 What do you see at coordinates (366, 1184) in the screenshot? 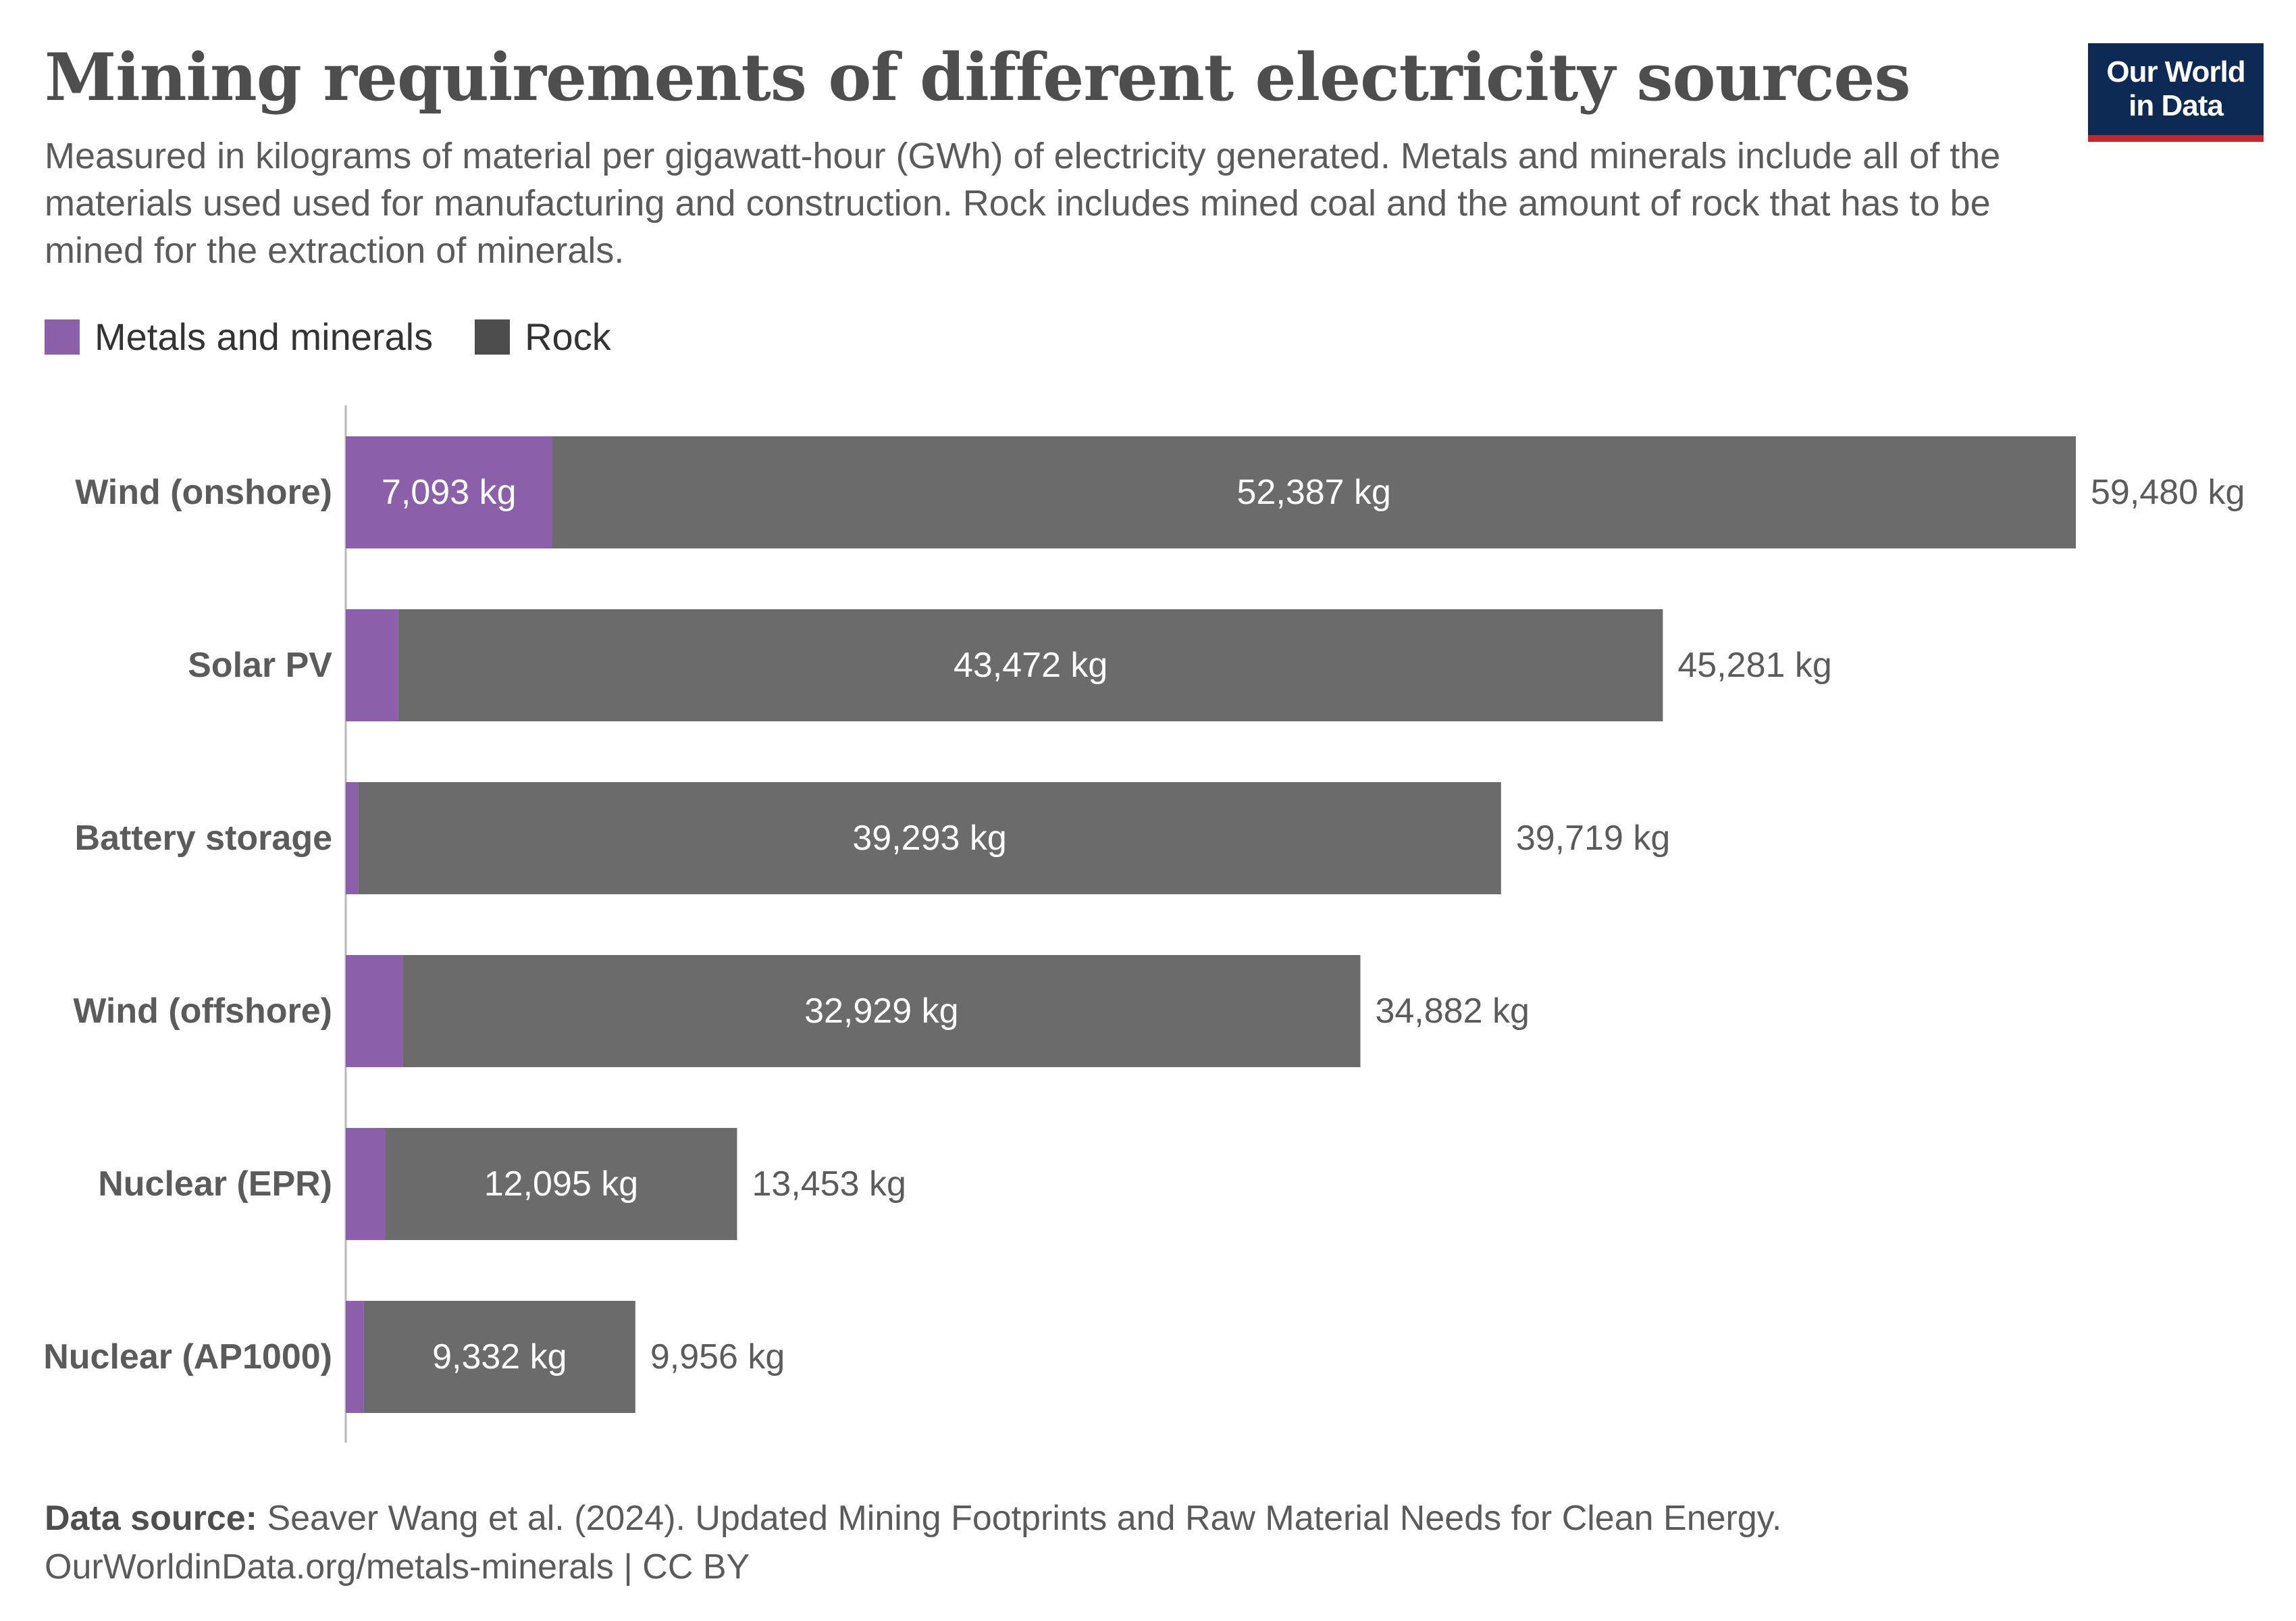
I see `bar-segment-metals-nuclear-epr` at bounding box center [366, 1184].